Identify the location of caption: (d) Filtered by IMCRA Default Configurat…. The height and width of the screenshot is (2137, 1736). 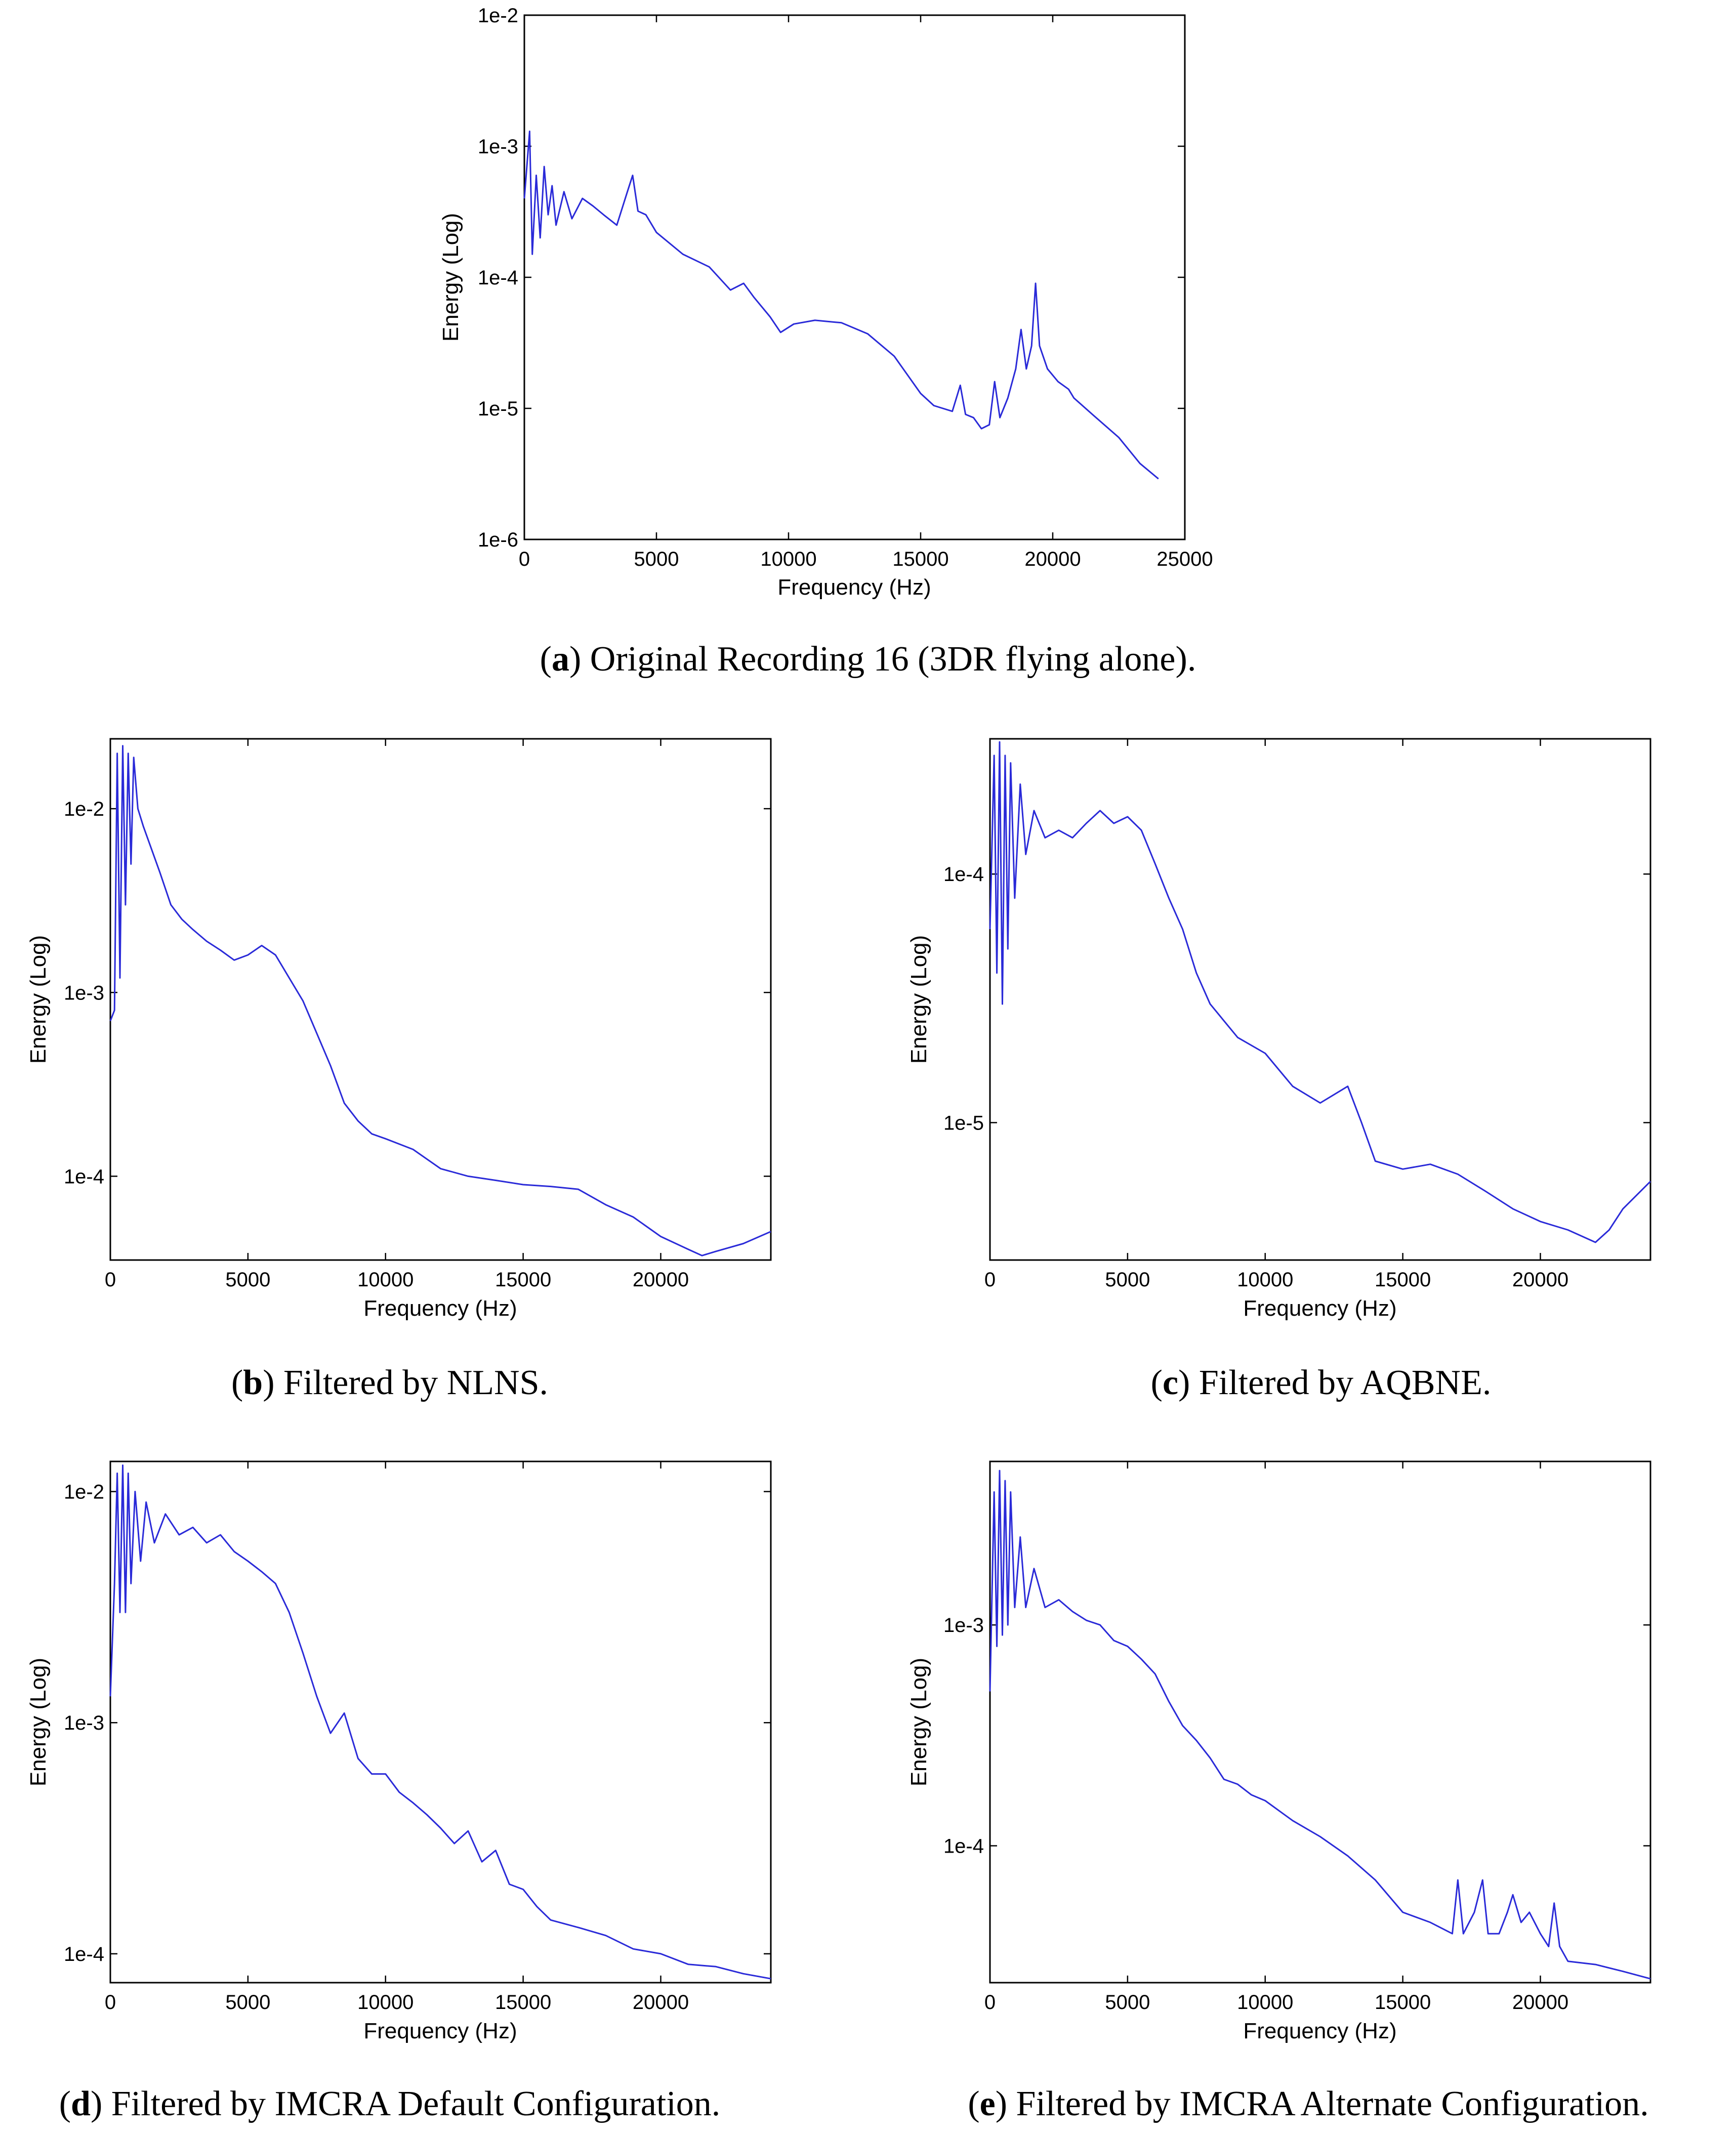
(390, 2103).